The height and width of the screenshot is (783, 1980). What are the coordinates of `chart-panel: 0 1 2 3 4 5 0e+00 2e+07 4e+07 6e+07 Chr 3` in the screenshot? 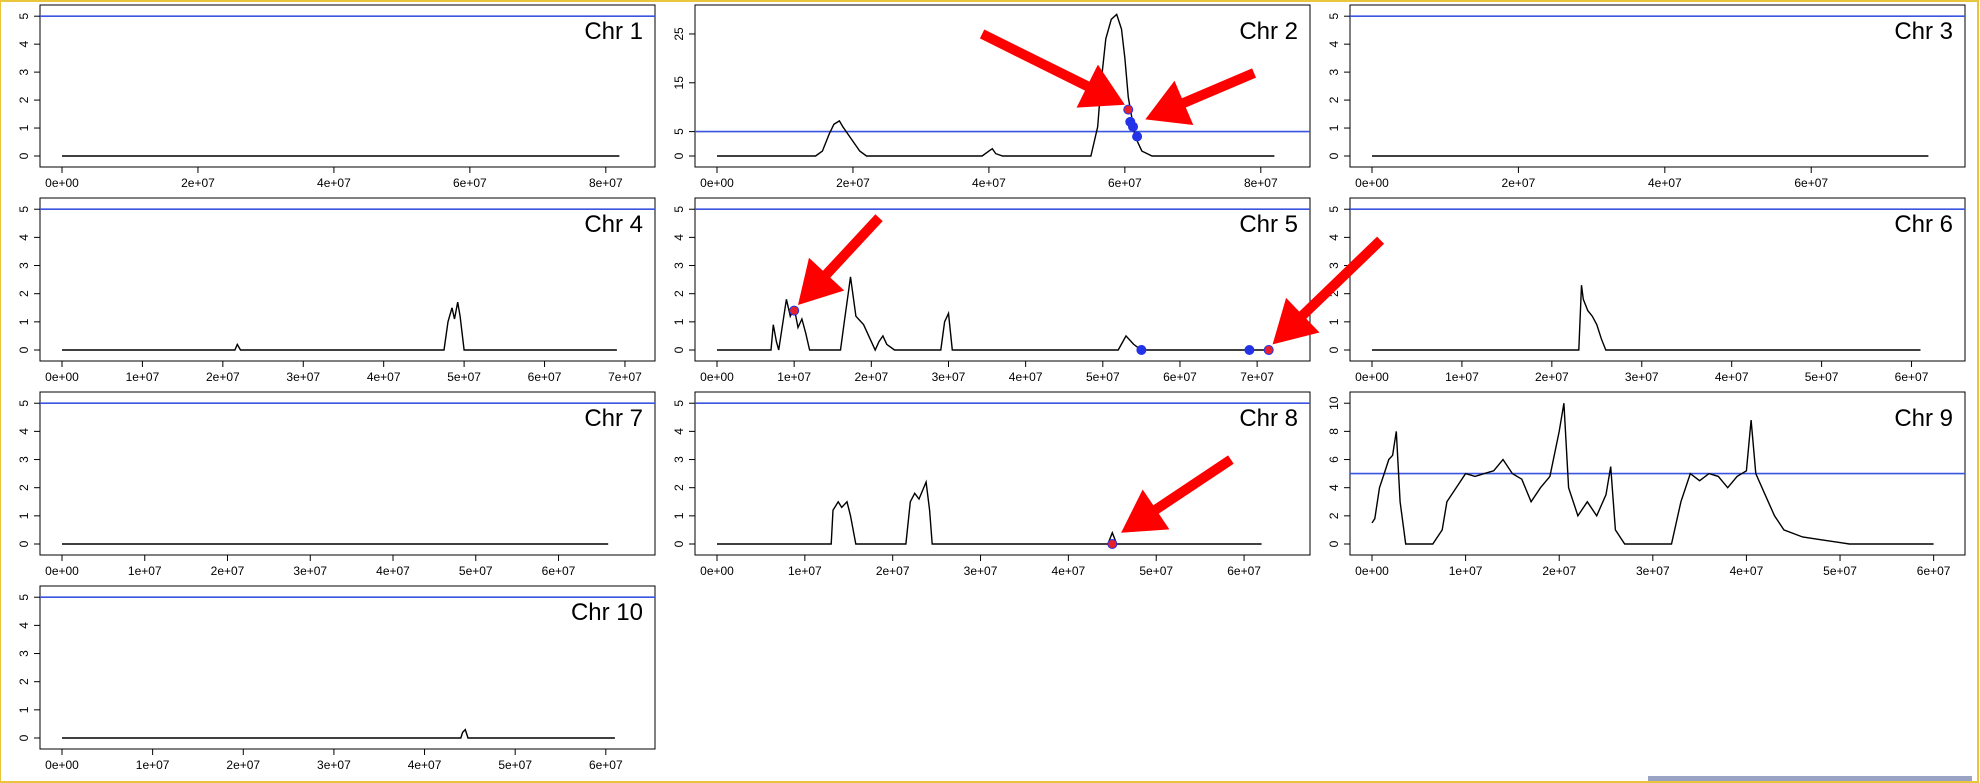 It's located at (1646, 97).